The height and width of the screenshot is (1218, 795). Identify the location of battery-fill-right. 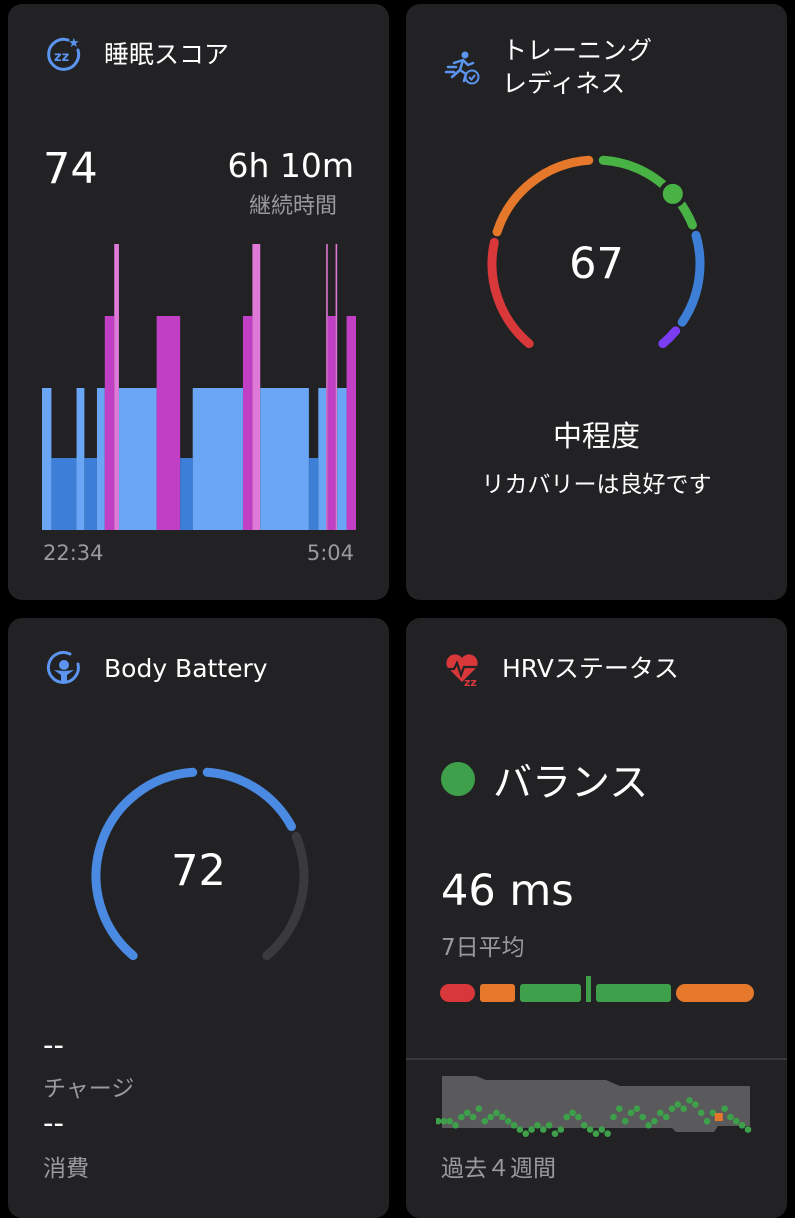
(249, 799).